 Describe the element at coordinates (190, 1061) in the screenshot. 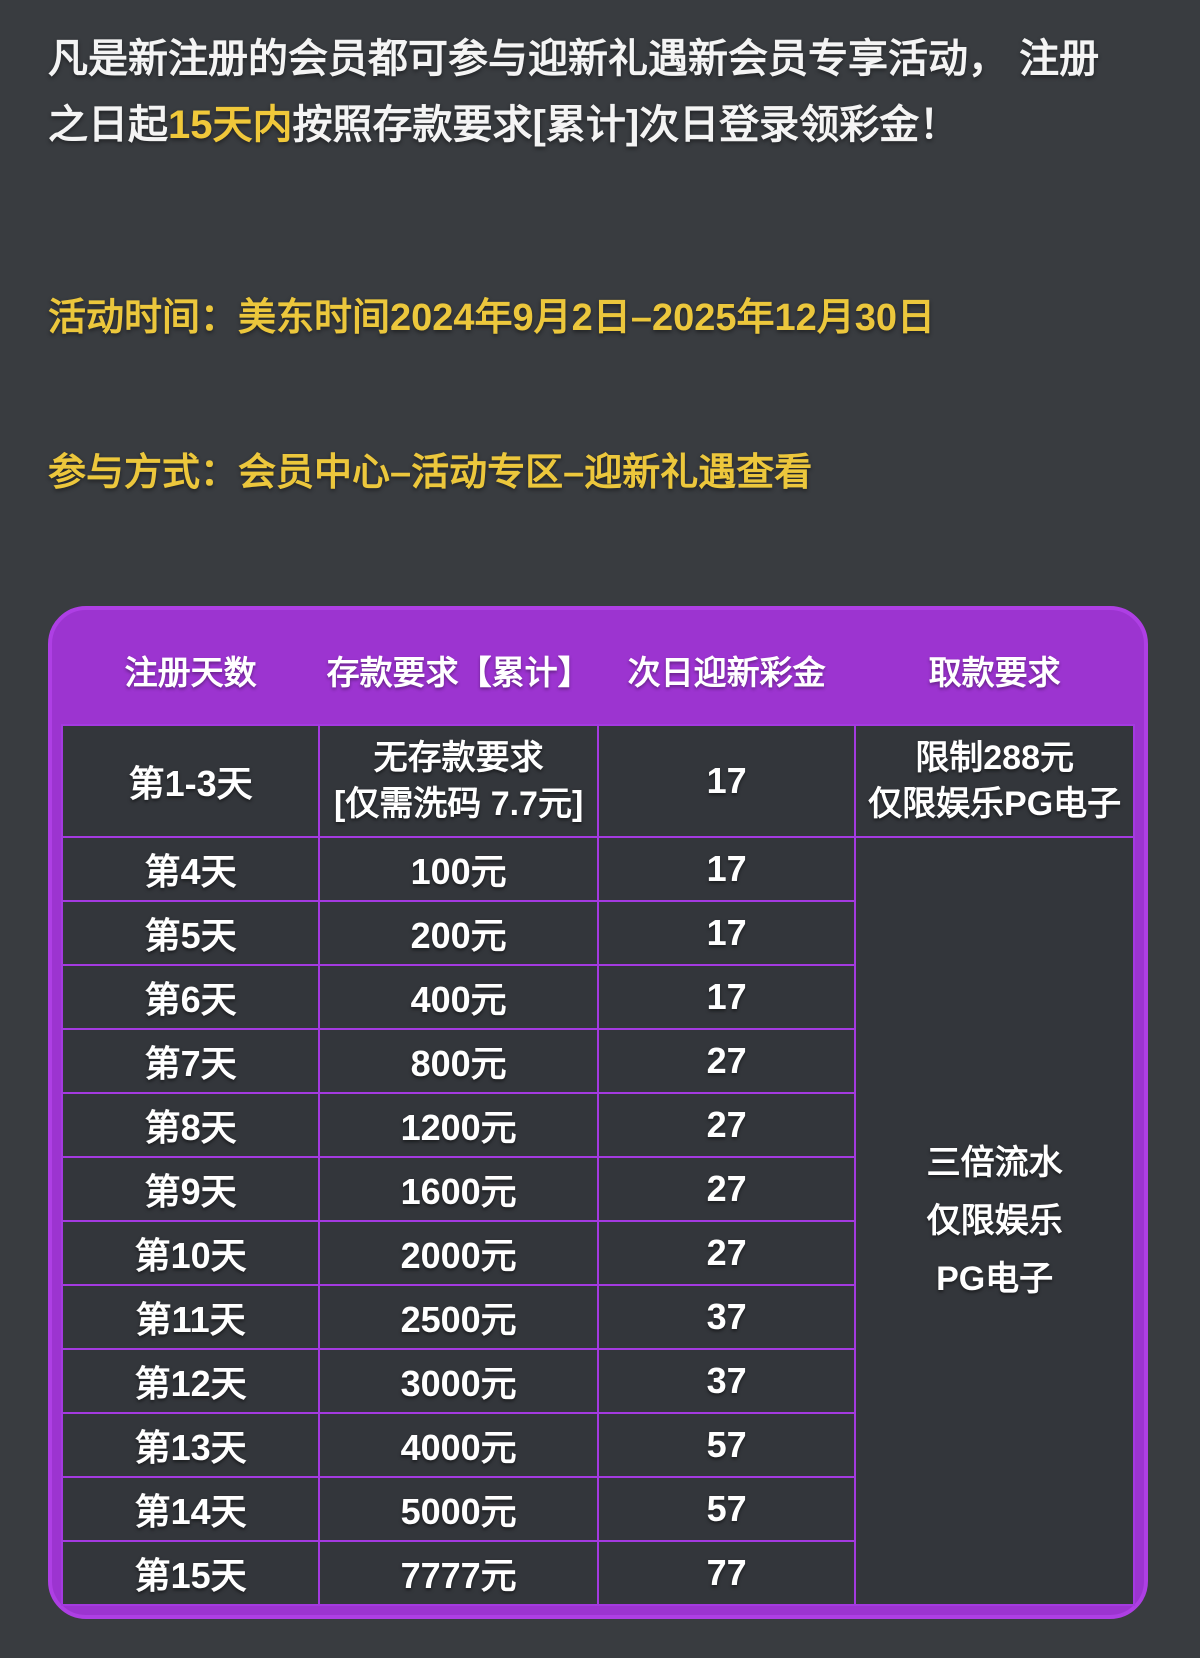

I see `day-cell: 第7天` at that location.